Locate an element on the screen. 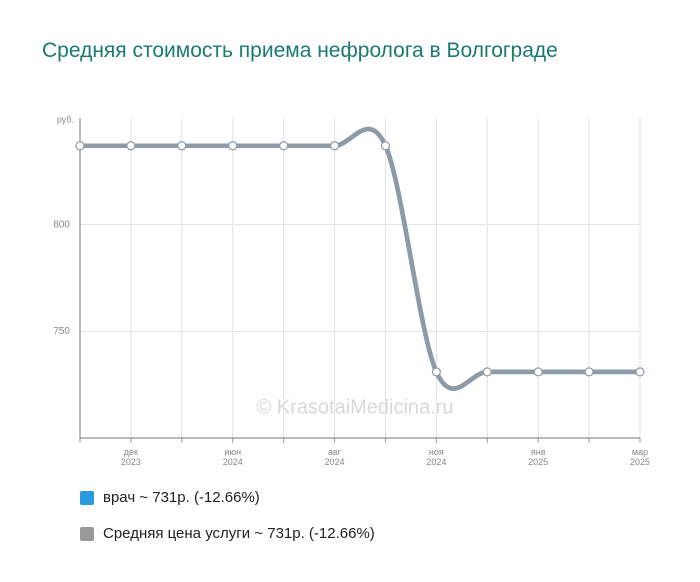 This screenshot has width=700, height=582. x-tick-label: янв 2025 is located at coordinates (538, 457).